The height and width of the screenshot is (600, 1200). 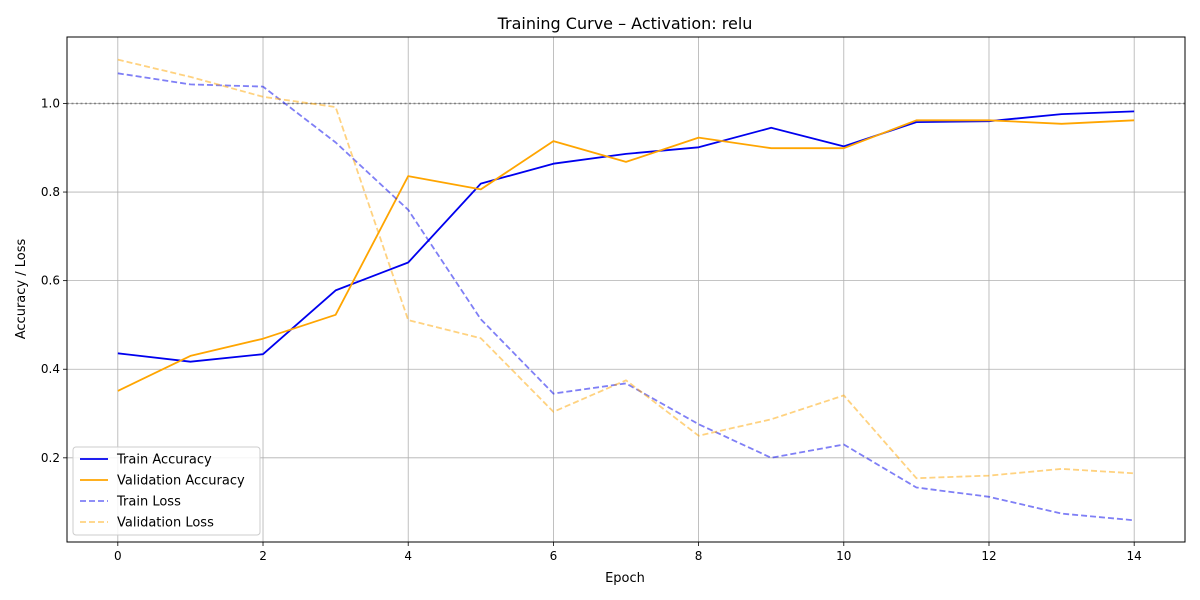 What do you see at coordinates (50, 458) in the screenshot?
I see `y-tick-label: 0.2` at bounding box center [50, 458].